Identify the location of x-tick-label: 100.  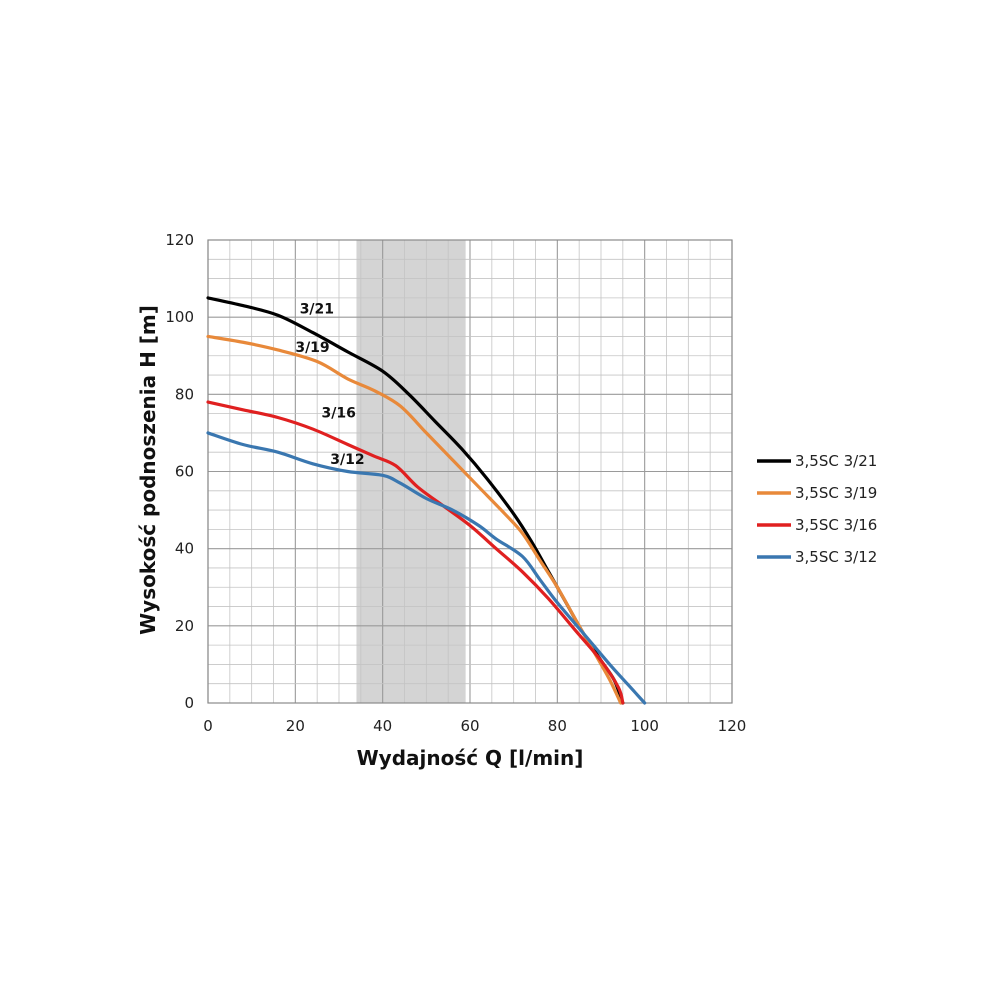
(644, 726).